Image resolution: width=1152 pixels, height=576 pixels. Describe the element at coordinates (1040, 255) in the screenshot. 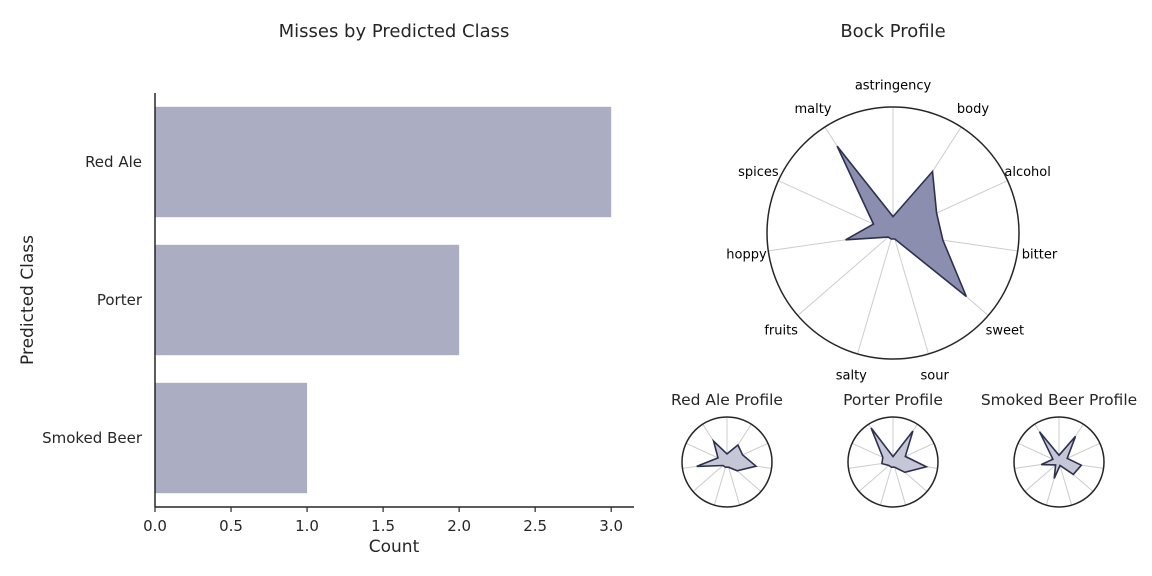

I see `radar-axis-label: bitter` at that location.